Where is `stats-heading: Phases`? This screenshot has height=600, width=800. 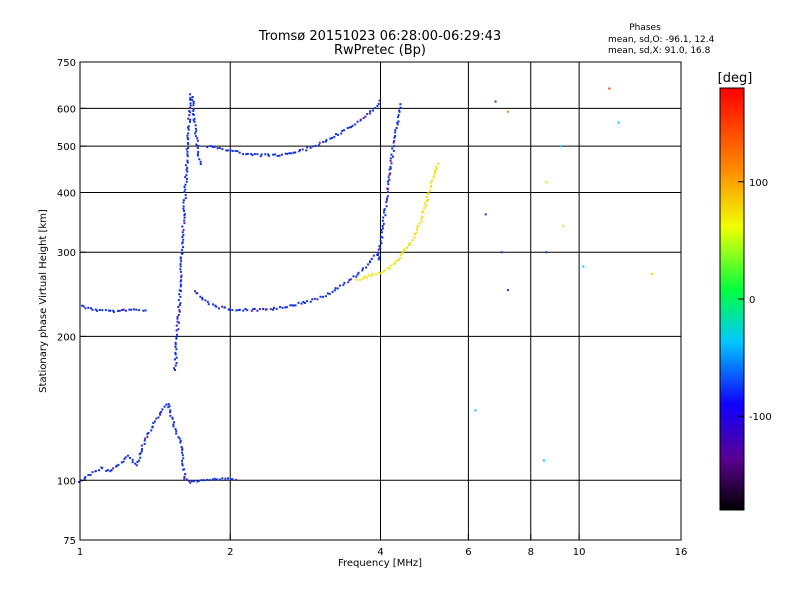
stats-heading: Phases is located at coordinates (645, 28).